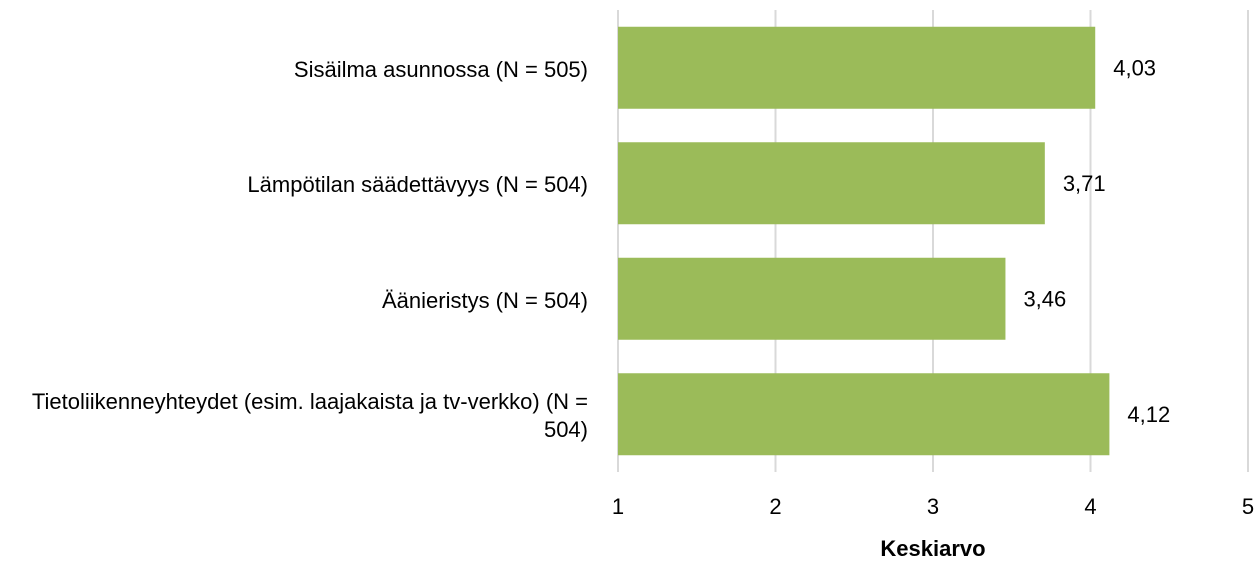 Image resolution: width=1258 pixels, height=562 pixels. What do you see at coordinates (417, 185) in the screenshot?
I see `y-tick-label: Lämpötilan säädettävyys (N = 504)` at bounding box center [417, 185].